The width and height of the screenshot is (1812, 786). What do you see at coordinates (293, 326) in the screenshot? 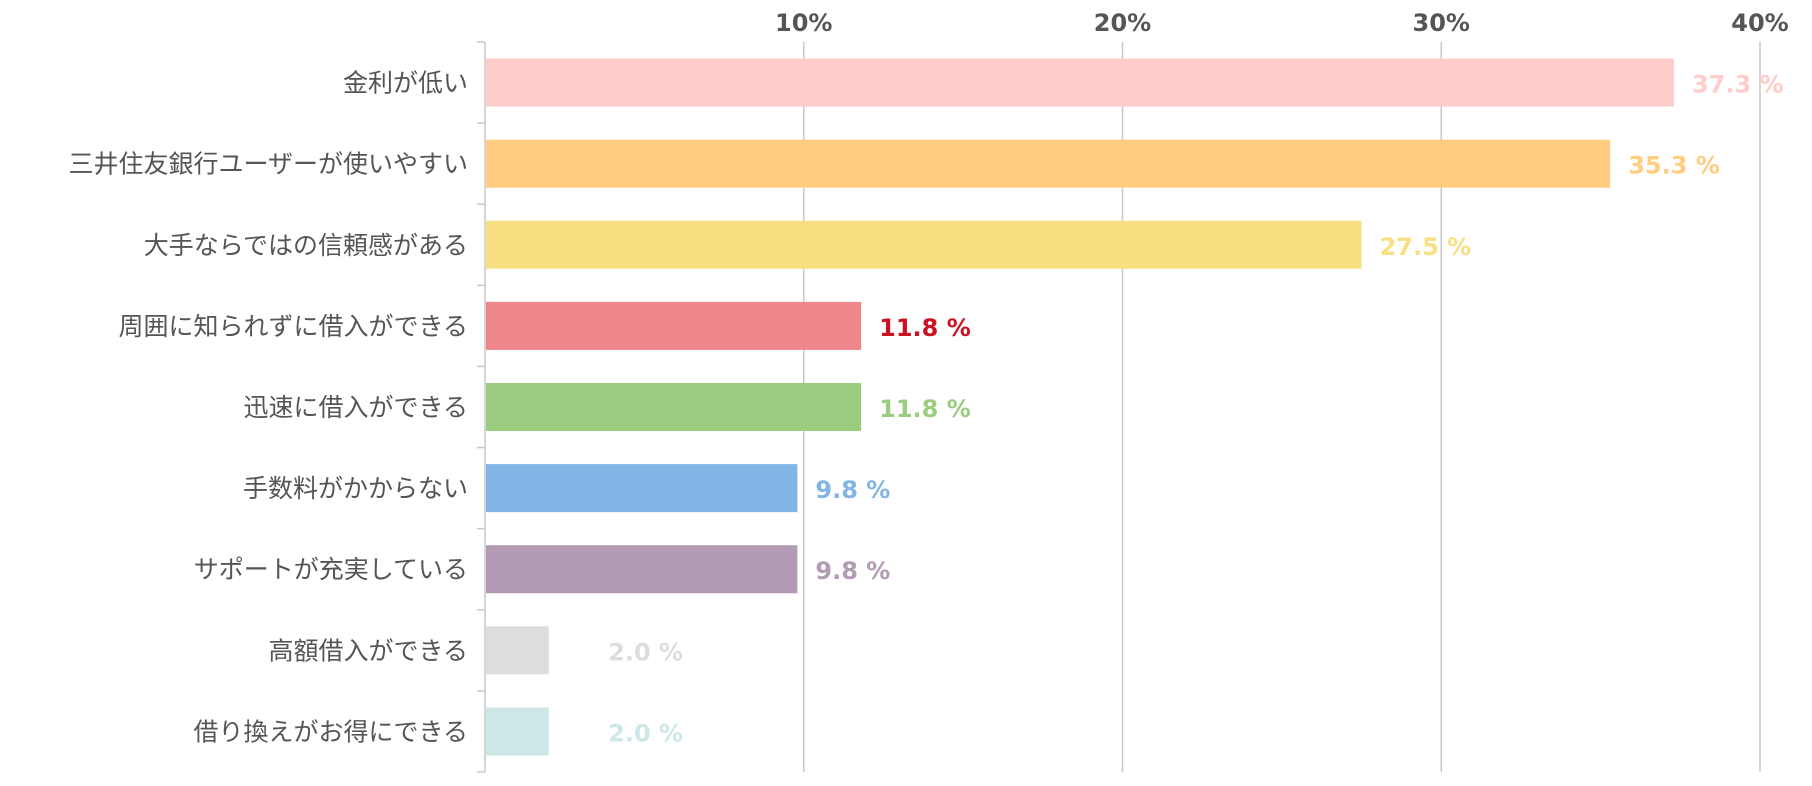
I see `category-label: 周囲に知られずに借入ができる` at bounding box center [293, 326].